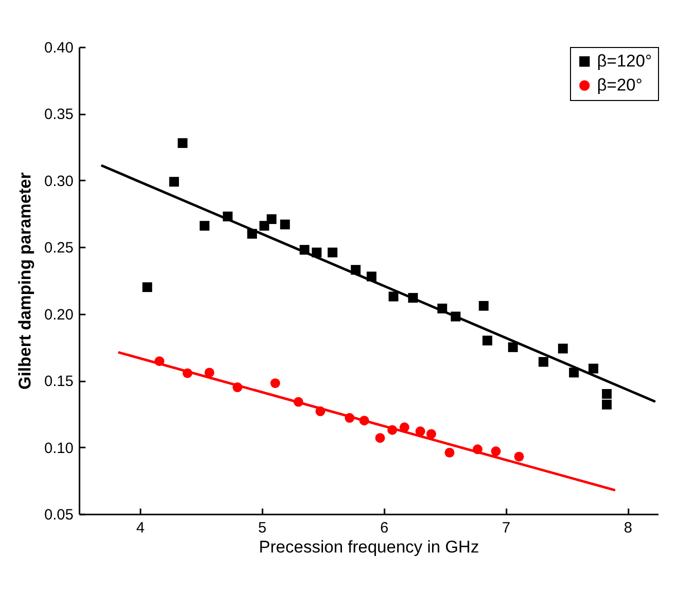 This screenshot has width=686, height=590. Describe the element at coordinates (384, 528) in the screenshot. I see `x-tick-label: 6` at that location.